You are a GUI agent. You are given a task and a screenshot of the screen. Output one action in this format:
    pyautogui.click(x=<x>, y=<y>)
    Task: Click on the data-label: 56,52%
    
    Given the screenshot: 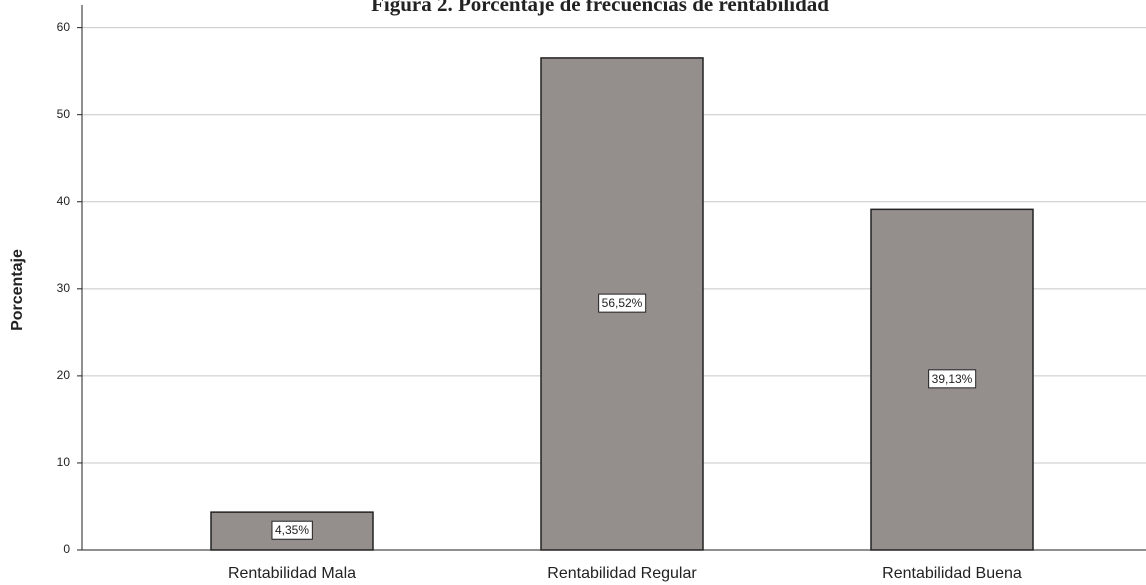 What is the action you would take?
    pyautogui.click(x=622, y=303)
    